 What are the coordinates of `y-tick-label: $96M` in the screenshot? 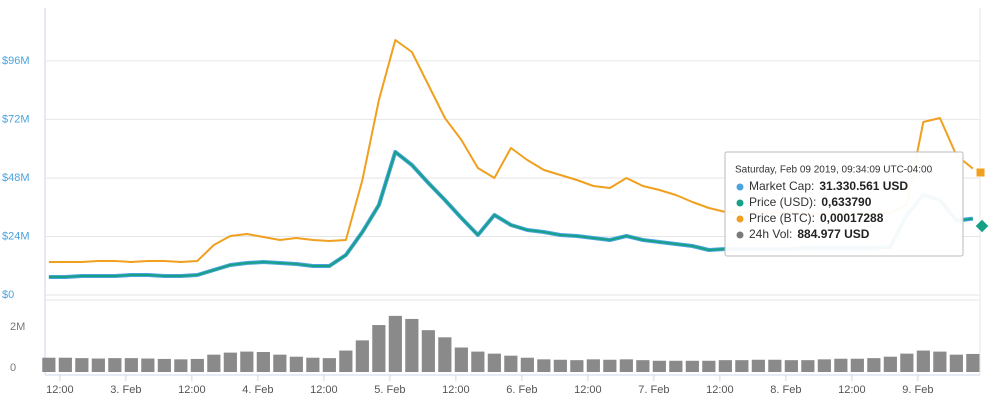 It's located at (16, 61).